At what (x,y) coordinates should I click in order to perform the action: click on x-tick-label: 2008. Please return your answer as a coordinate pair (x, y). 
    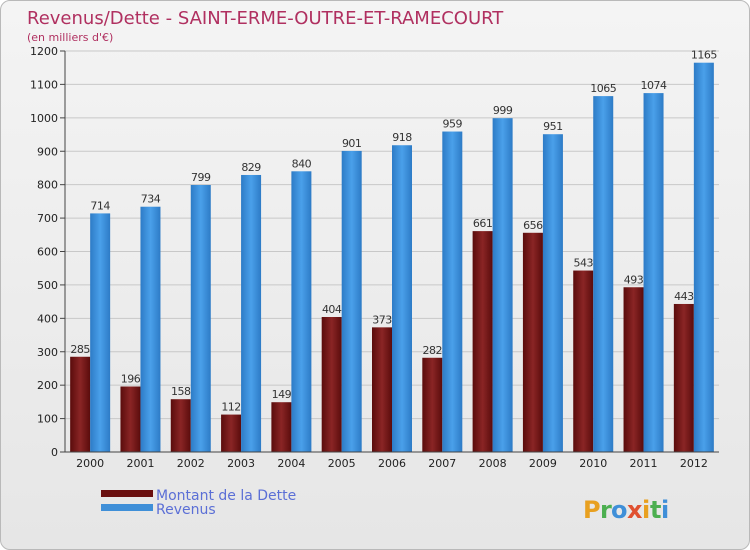
    Looking at the image, I should click on (493, 463).